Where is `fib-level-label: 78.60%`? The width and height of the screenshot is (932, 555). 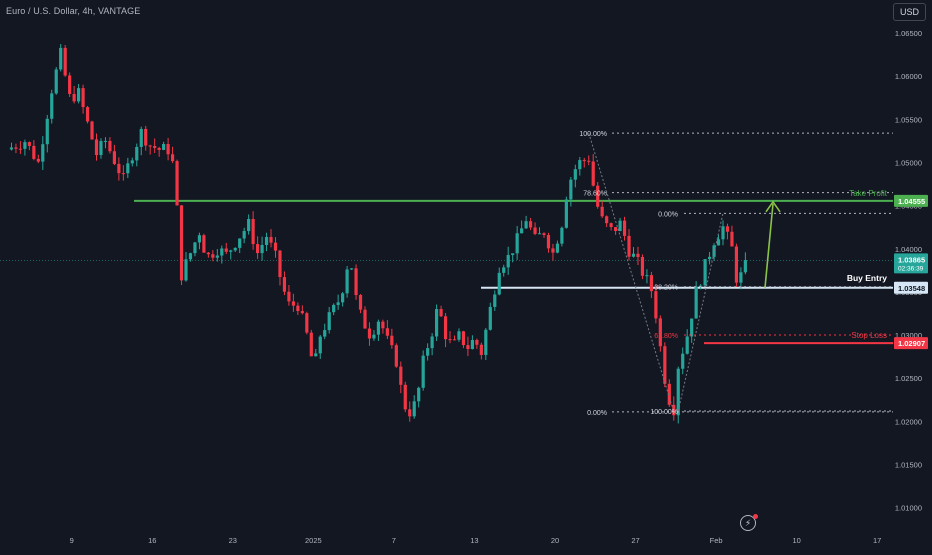 fib-level-label: 78.60% is located at coordinates (595, 194).